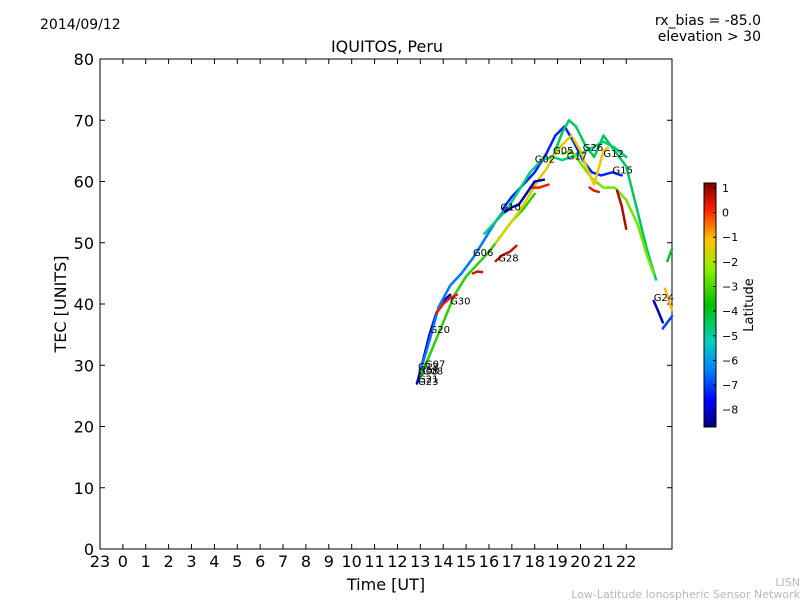 The width and height of the screenshot is (800, 601). What do you see at coordinates (84, 182) in the screenshot?
I see `y-tick-label: 60` at bounding box center [84, 182].